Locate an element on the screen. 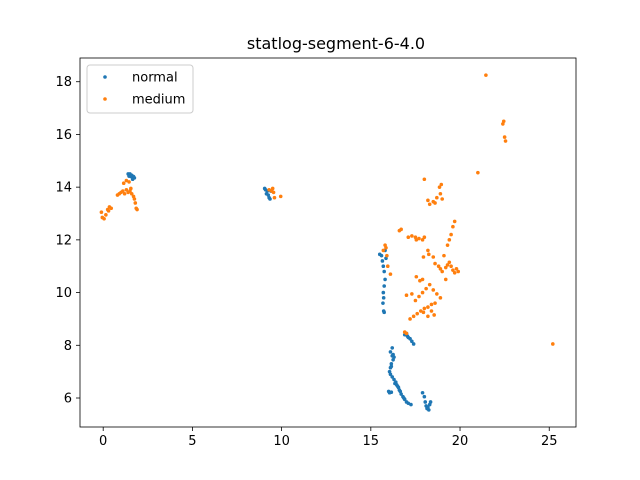  legend: normal medium is located at coordinates (140, 89).